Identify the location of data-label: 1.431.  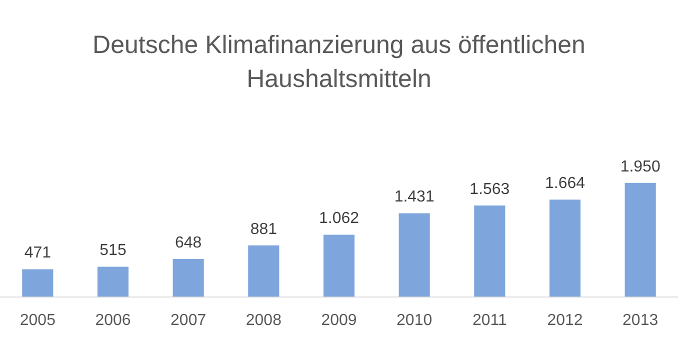
(414, 197).